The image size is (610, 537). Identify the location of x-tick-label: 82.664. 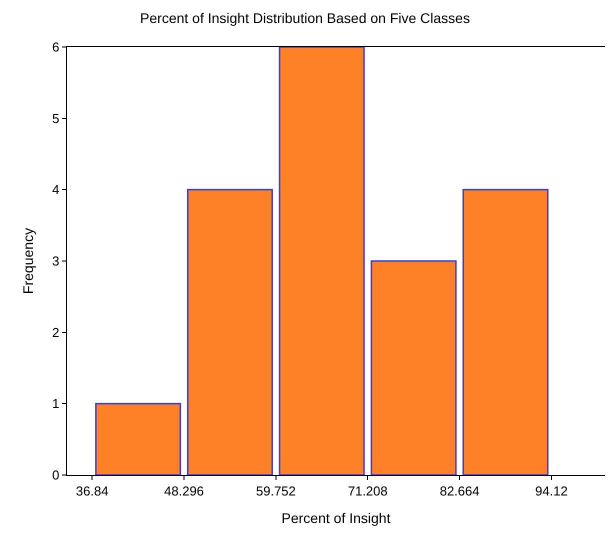
(460, 491).